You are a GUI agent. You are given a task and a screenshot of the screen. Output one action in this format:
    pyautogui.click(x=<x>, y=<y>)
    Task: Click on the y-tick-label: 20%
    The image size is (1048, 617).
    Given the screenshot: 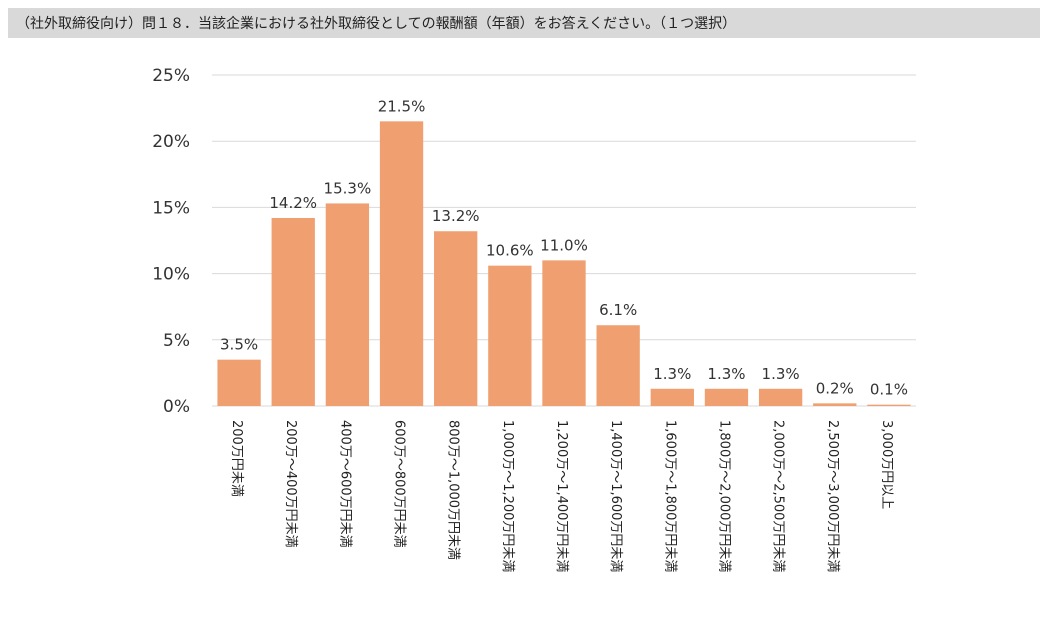 What is the action you would take?
    pyautogui.click(x=171, y=142)
    